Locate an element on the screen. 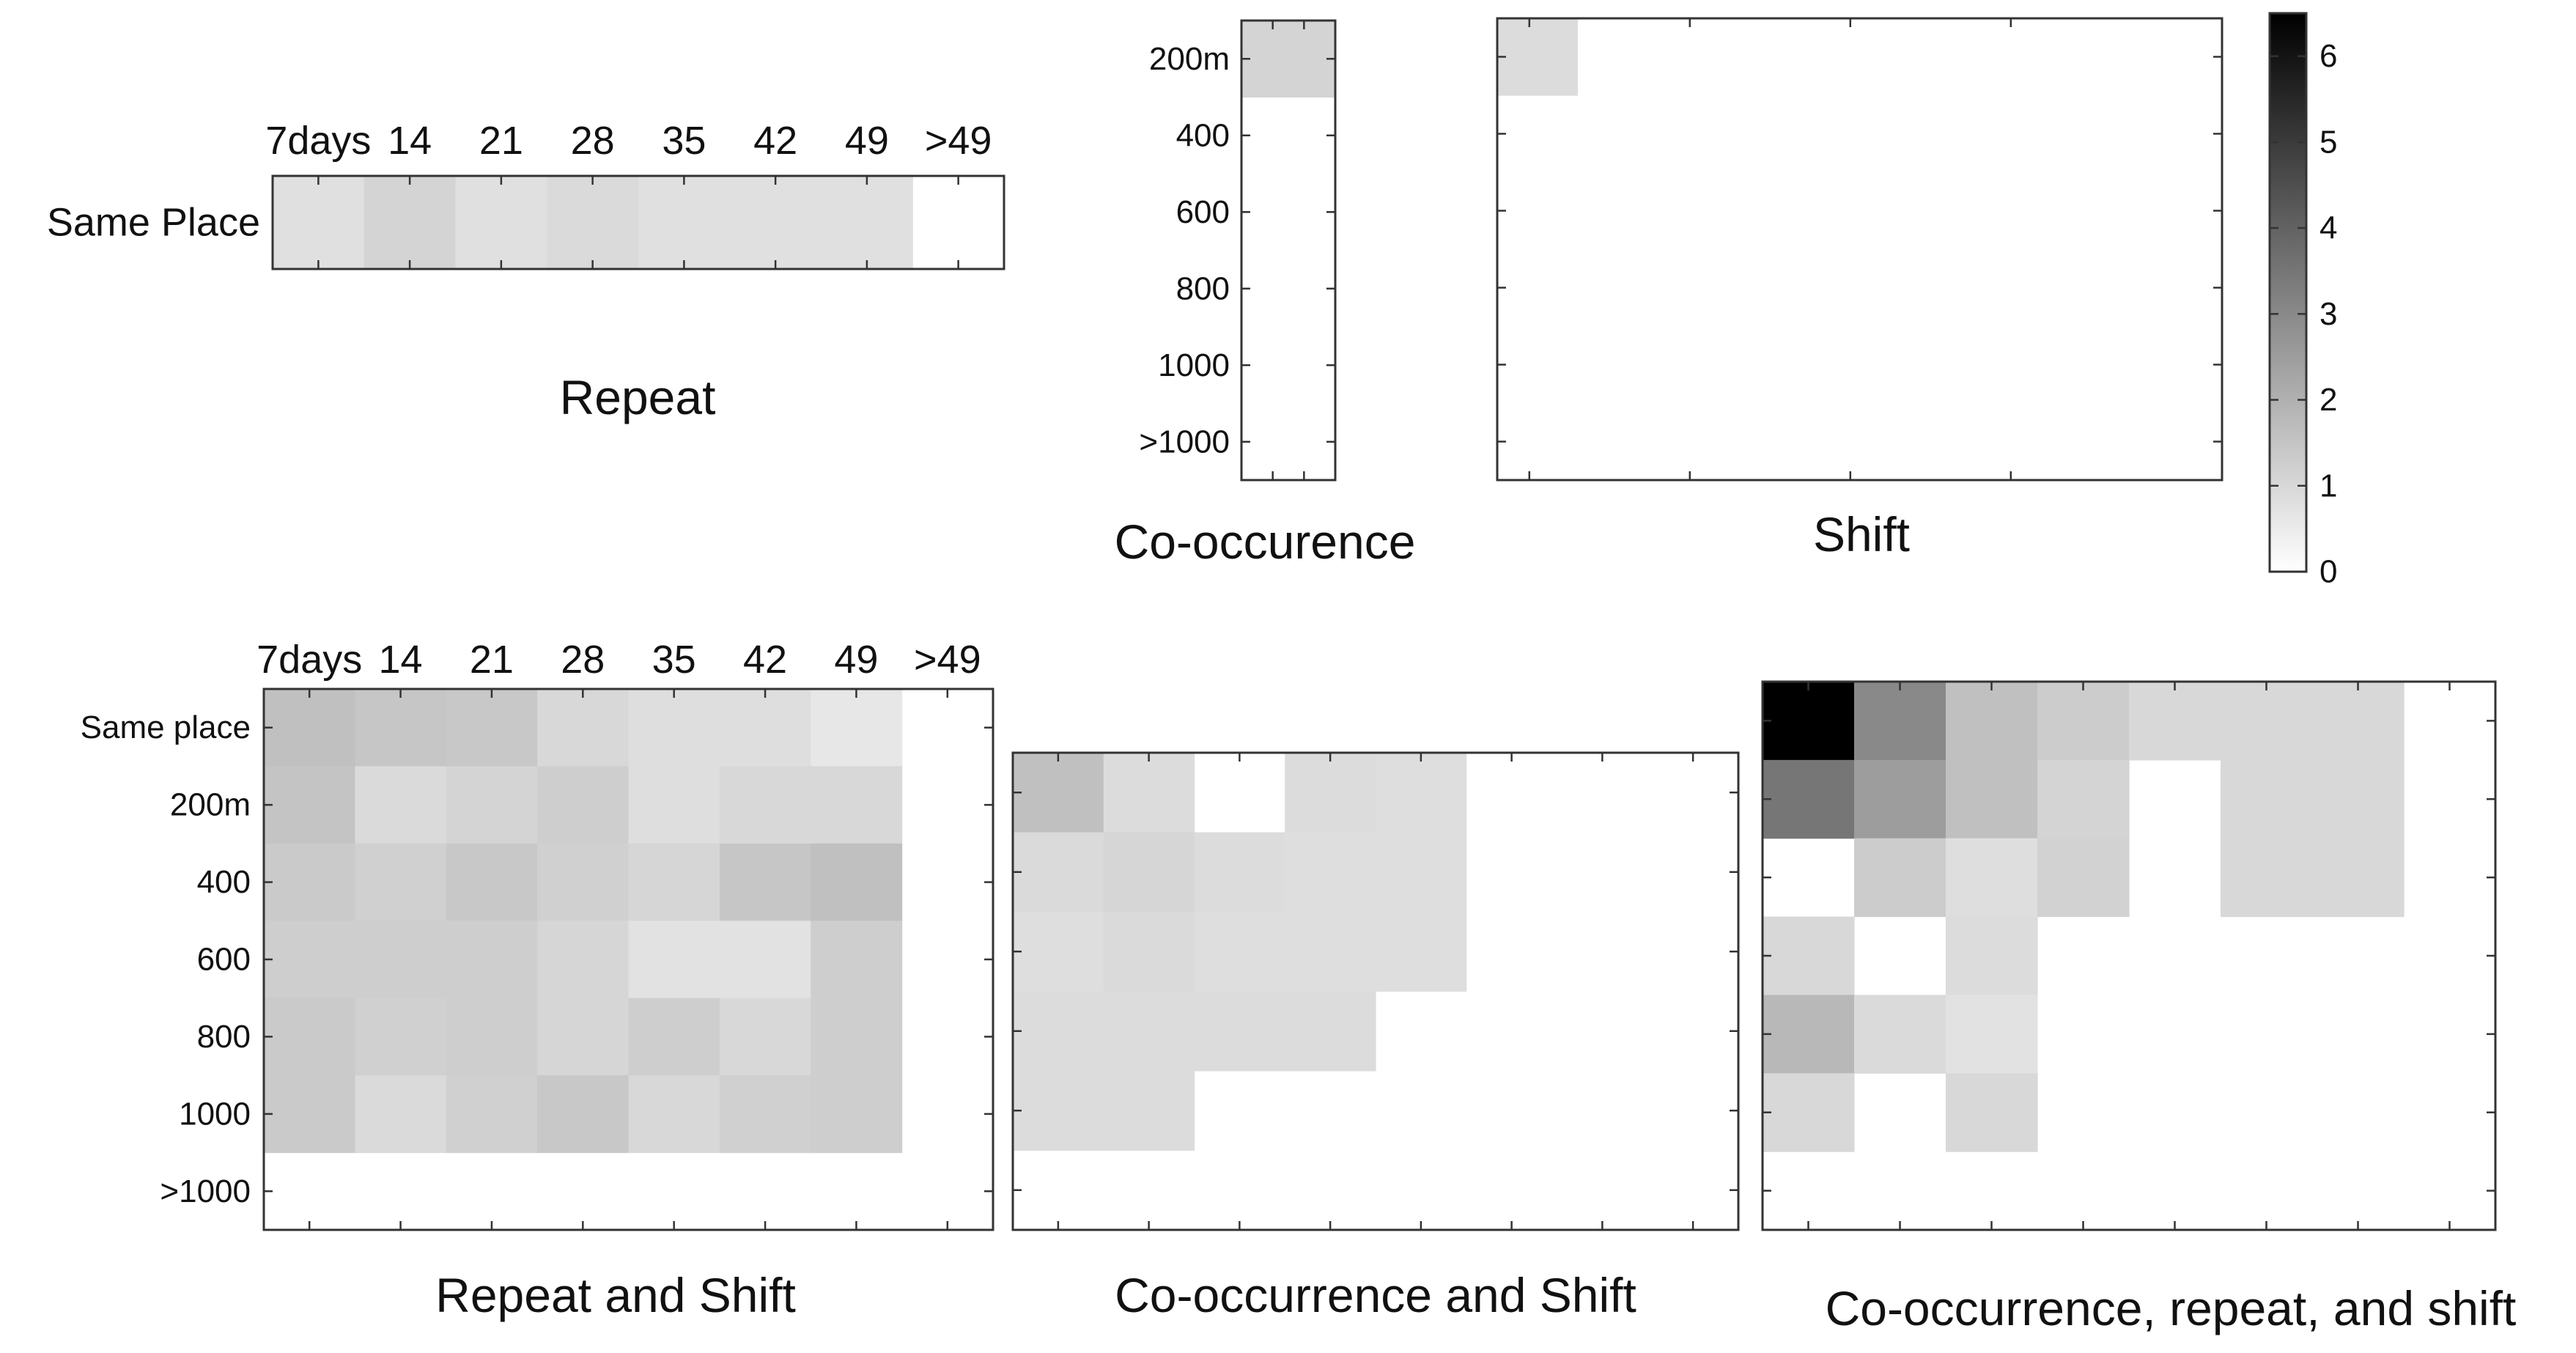 The height and width of the screenshot is (1353, 2576). cell-co-occurrence-repeat-and-shift-r2-c1 is located at coordinates (1900, 878).